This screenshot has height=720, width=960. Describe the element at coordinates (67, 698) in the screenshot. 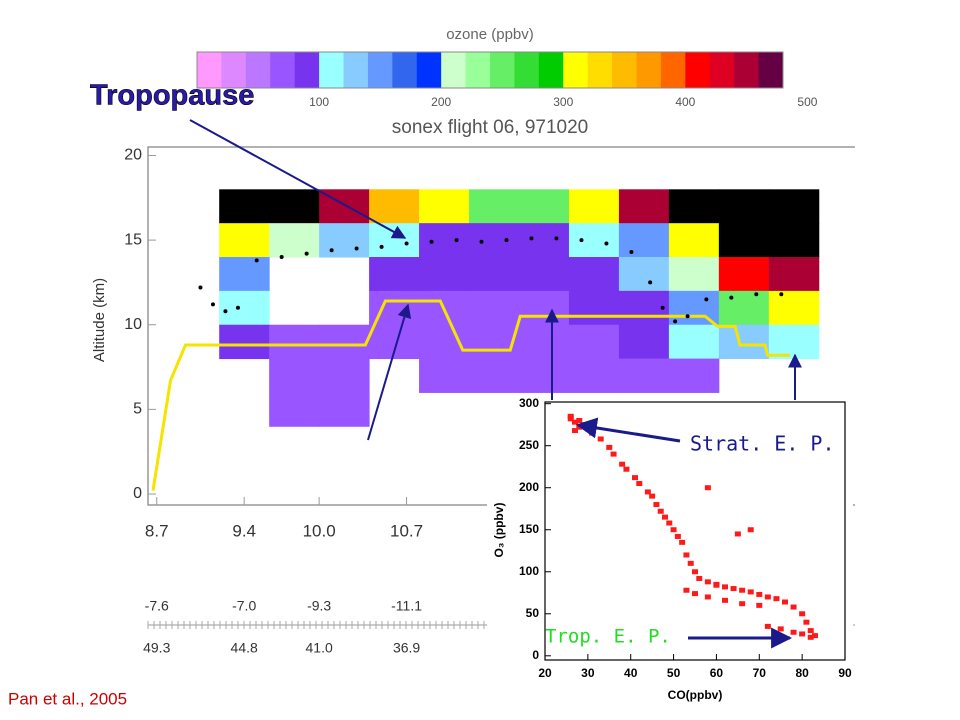

I see `citation: Pan et al., 2005` at that location.